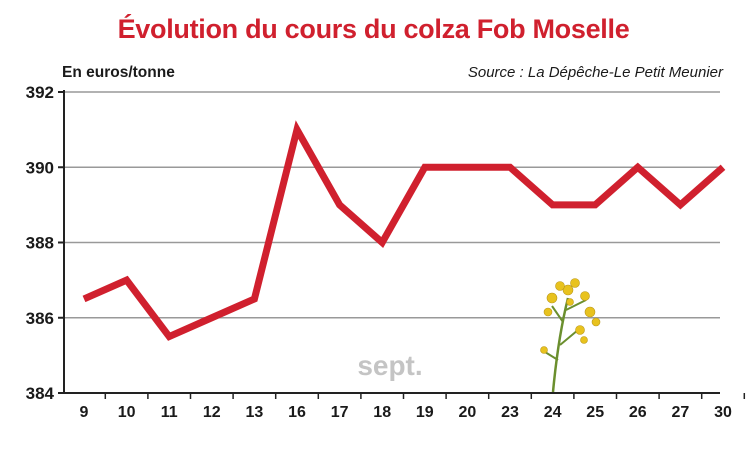  I want to click on x-tick-label: 27, so click(681, 412).